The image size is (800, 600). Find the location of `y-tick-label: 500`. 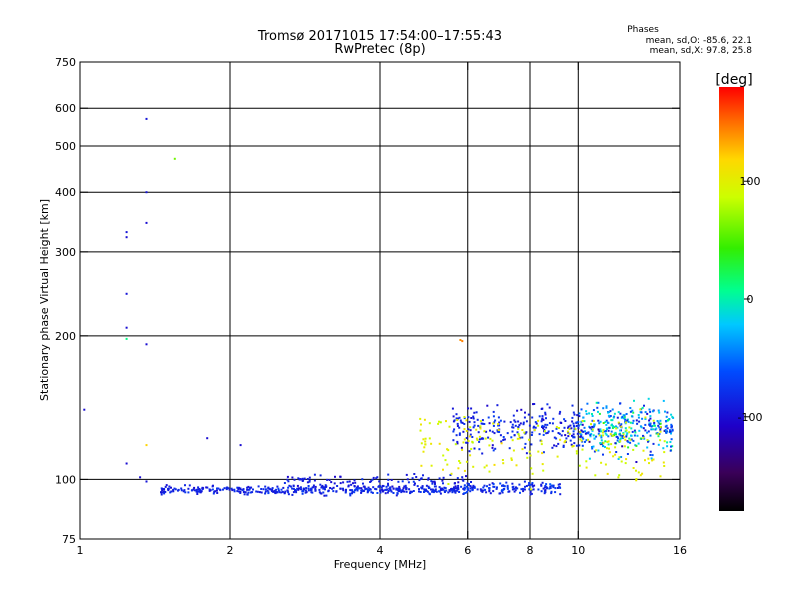

y-tick-label: 500 is located at coordinates (65, 146).